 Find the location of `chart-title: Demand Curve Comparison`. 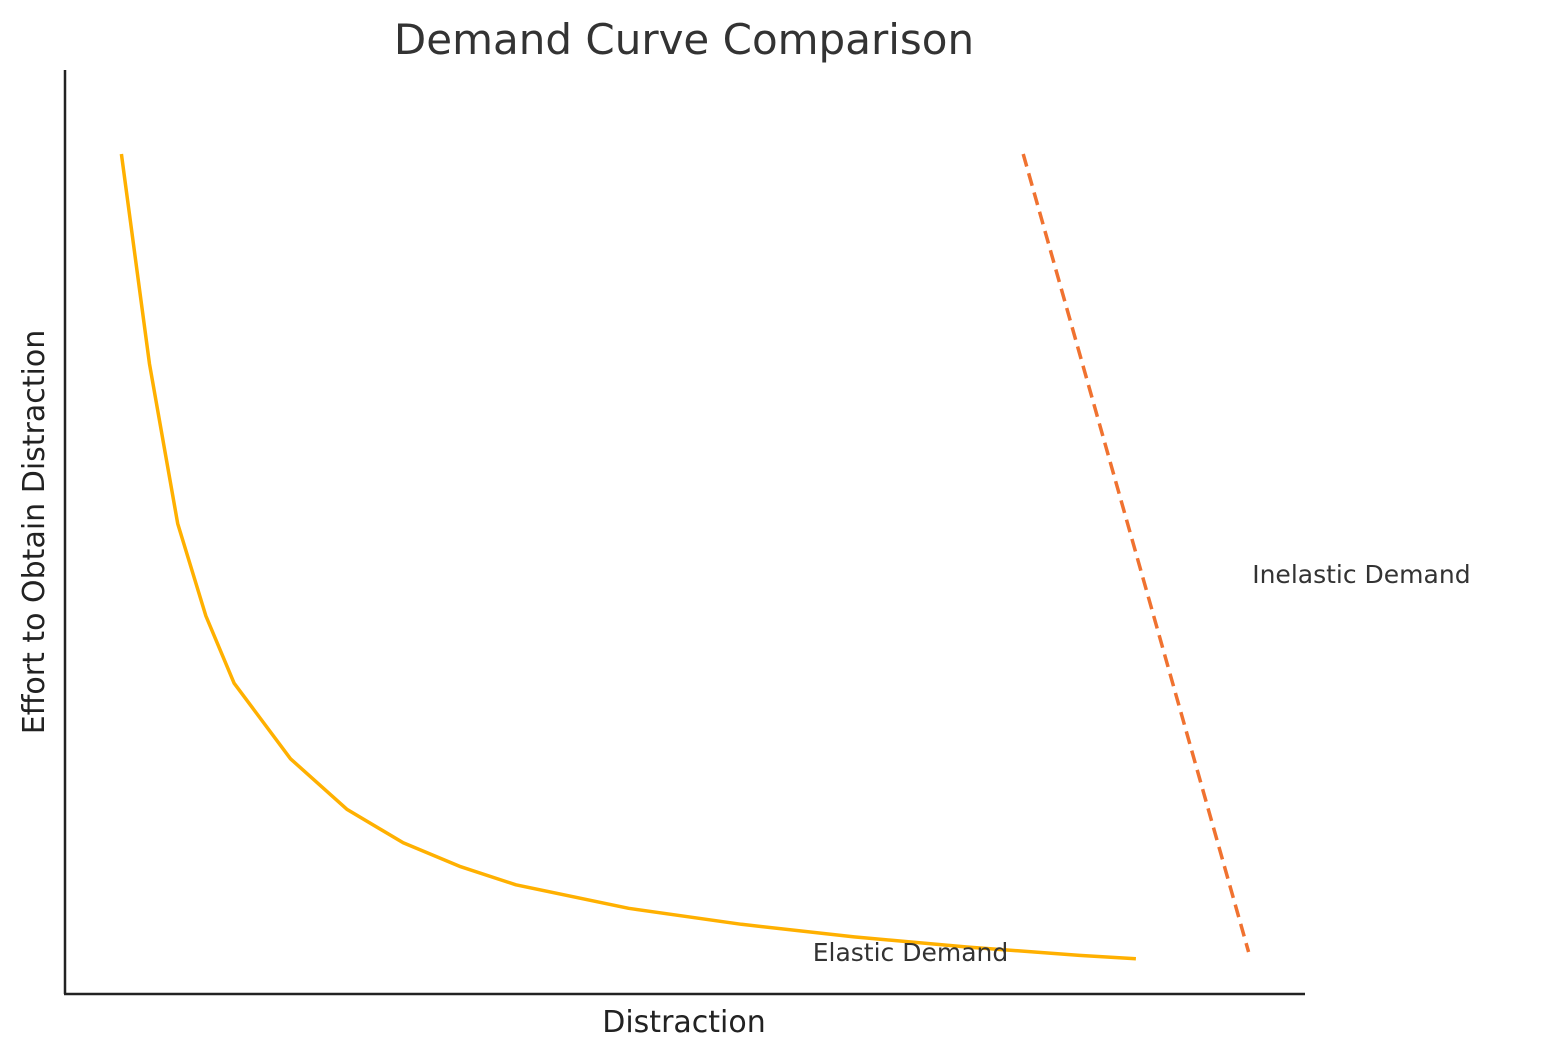

chart-title: Demand Curve Comparison is located at coordinates (684, 39).